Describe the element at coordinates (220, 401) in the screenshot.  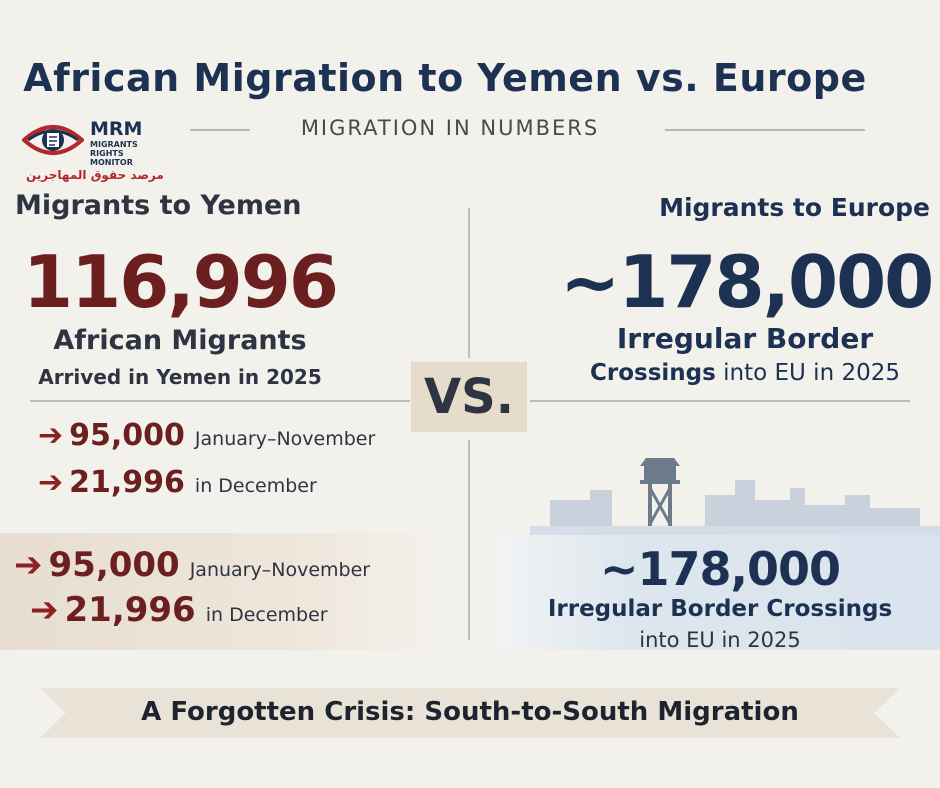
I see `divider-horizontal-left` at that location.